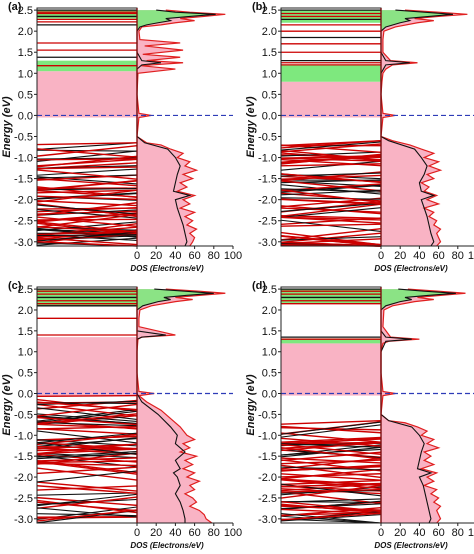 The width and height of the screenshot is (474, 554). Describe the element at coordinates (267, 478) in the screenshot. I see `y-tick-label: -2.0` at that location.